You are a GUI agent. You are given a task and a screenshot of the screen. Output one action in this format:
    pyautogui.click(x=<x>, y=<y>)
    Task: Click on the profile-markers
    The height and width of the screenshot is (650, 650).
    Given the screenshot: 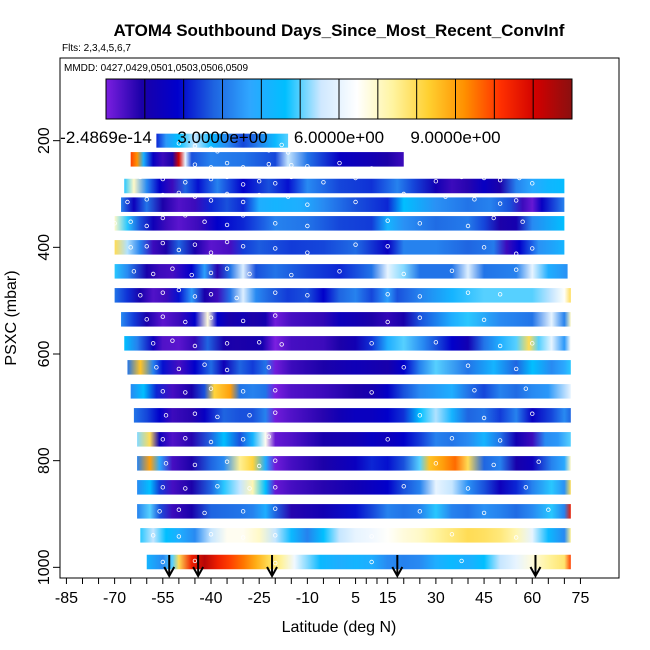 What is the action you would take?
    pyautogui.click(x=352, y=567)
    